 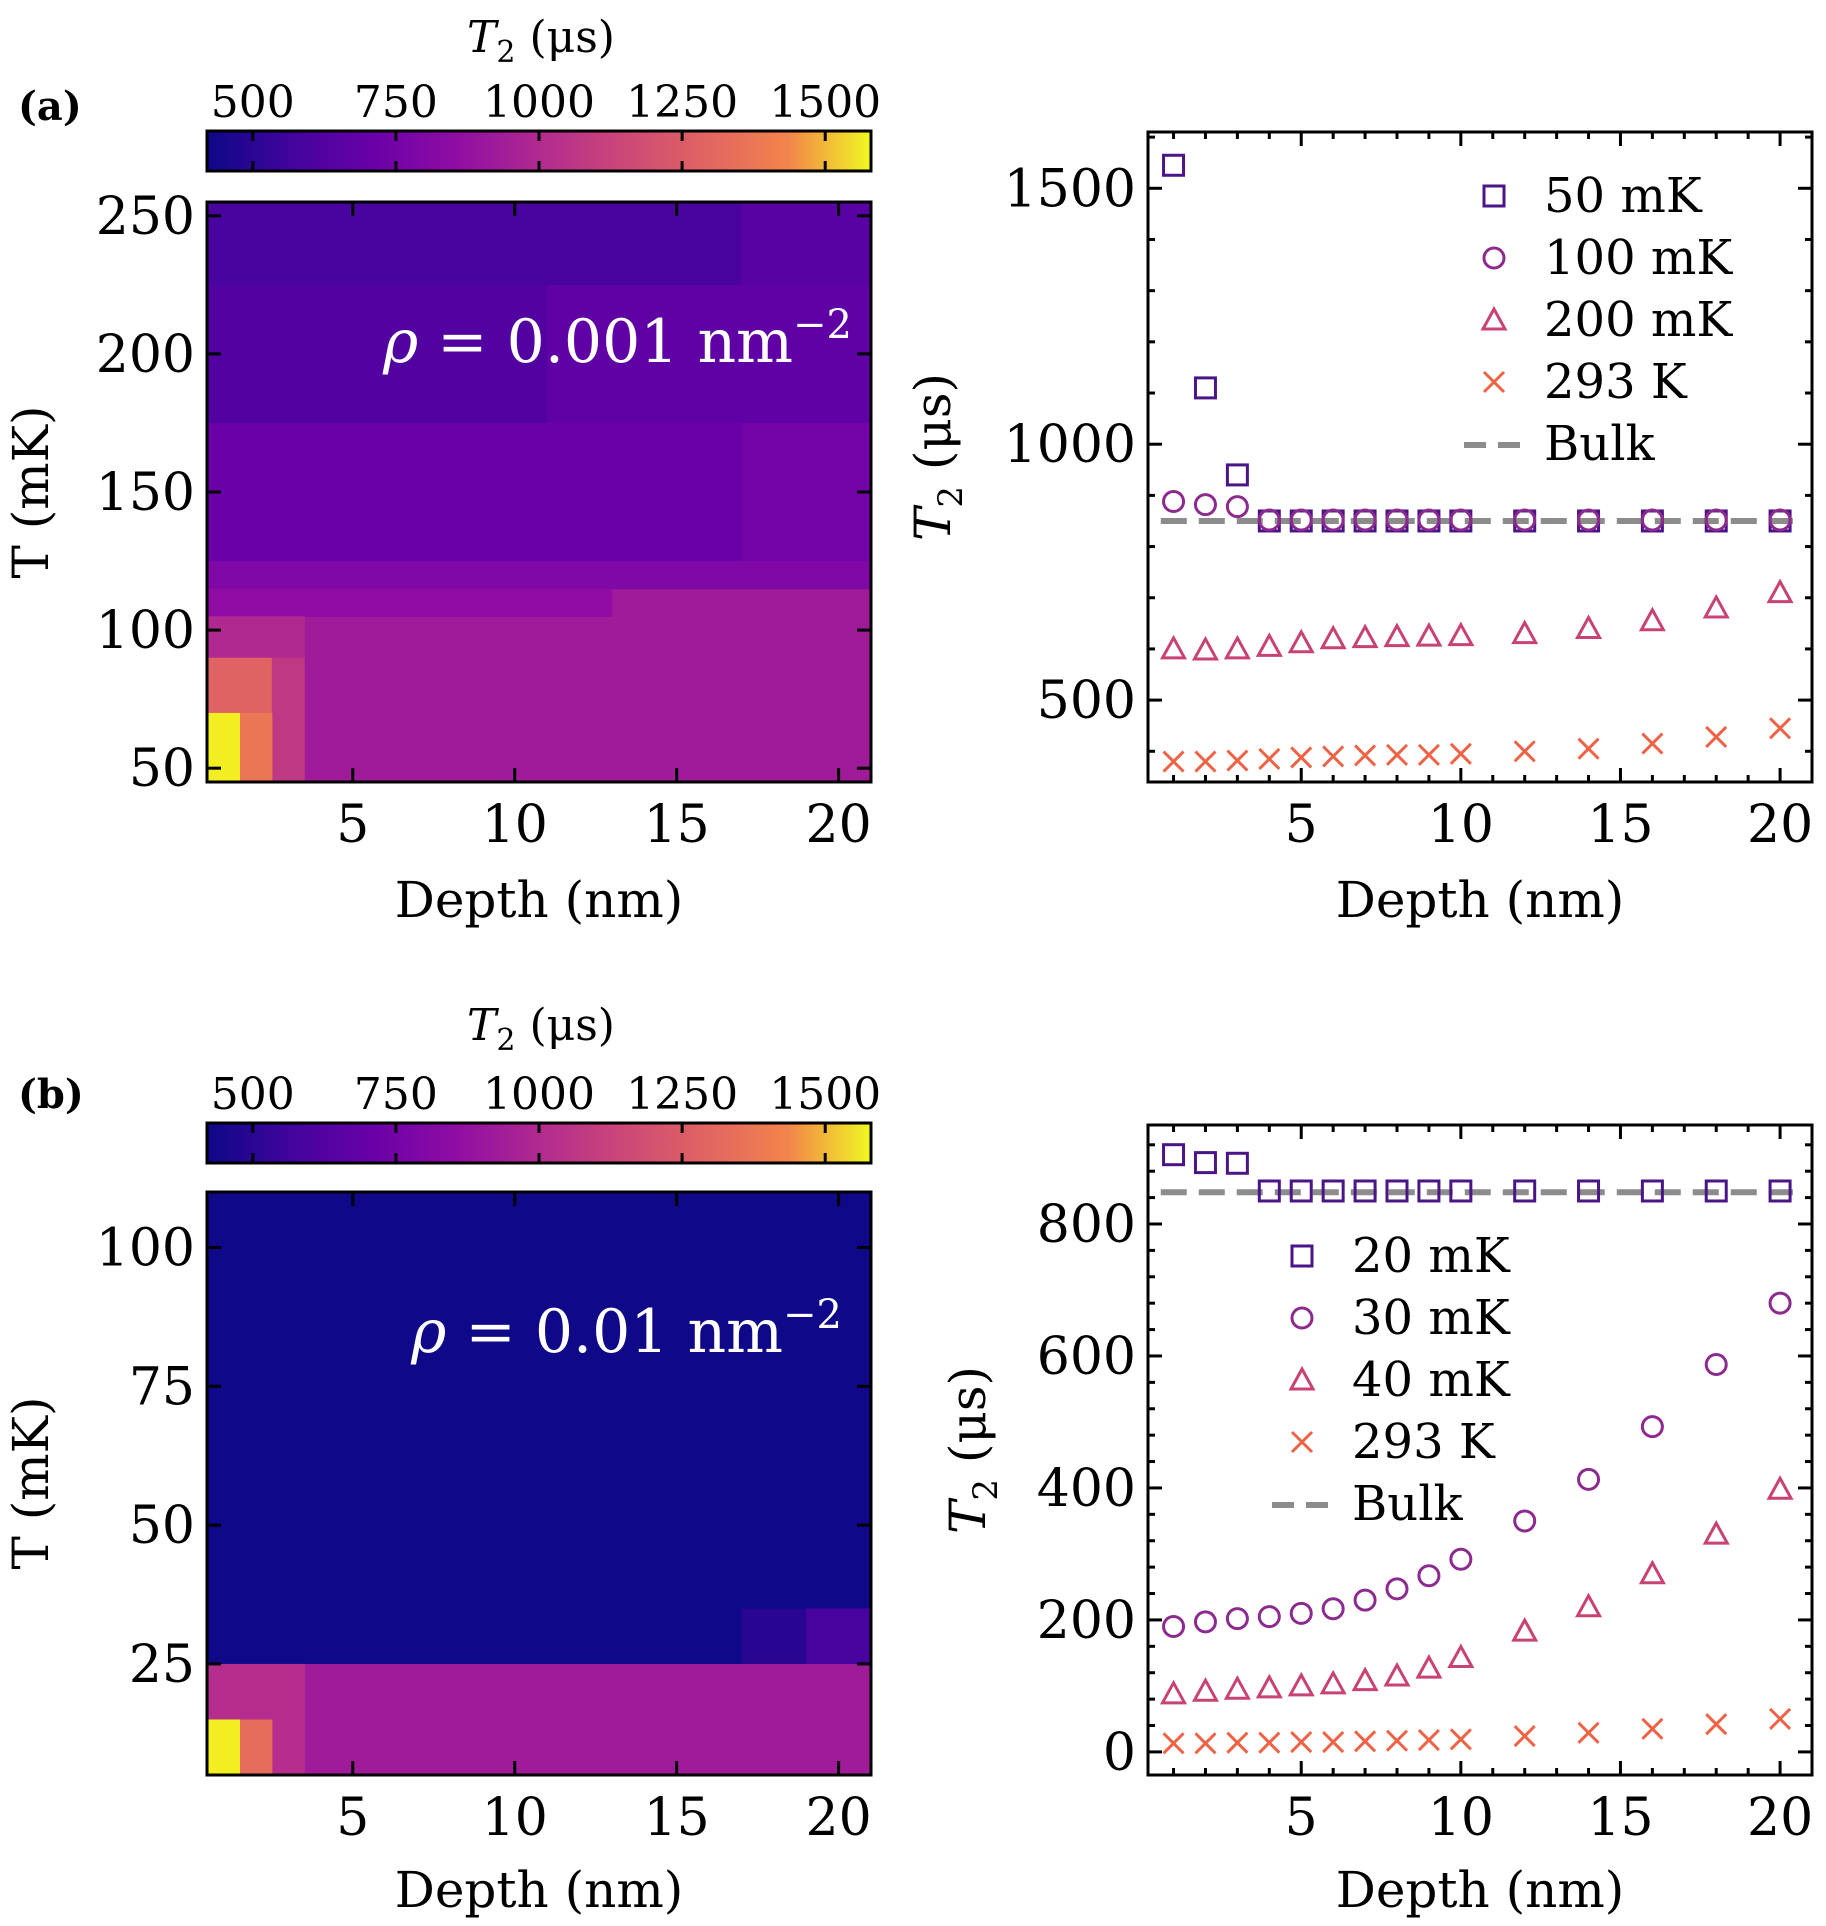 I want to click on heatmap-a-xtick-label: 10, so click(x=515, y=825).